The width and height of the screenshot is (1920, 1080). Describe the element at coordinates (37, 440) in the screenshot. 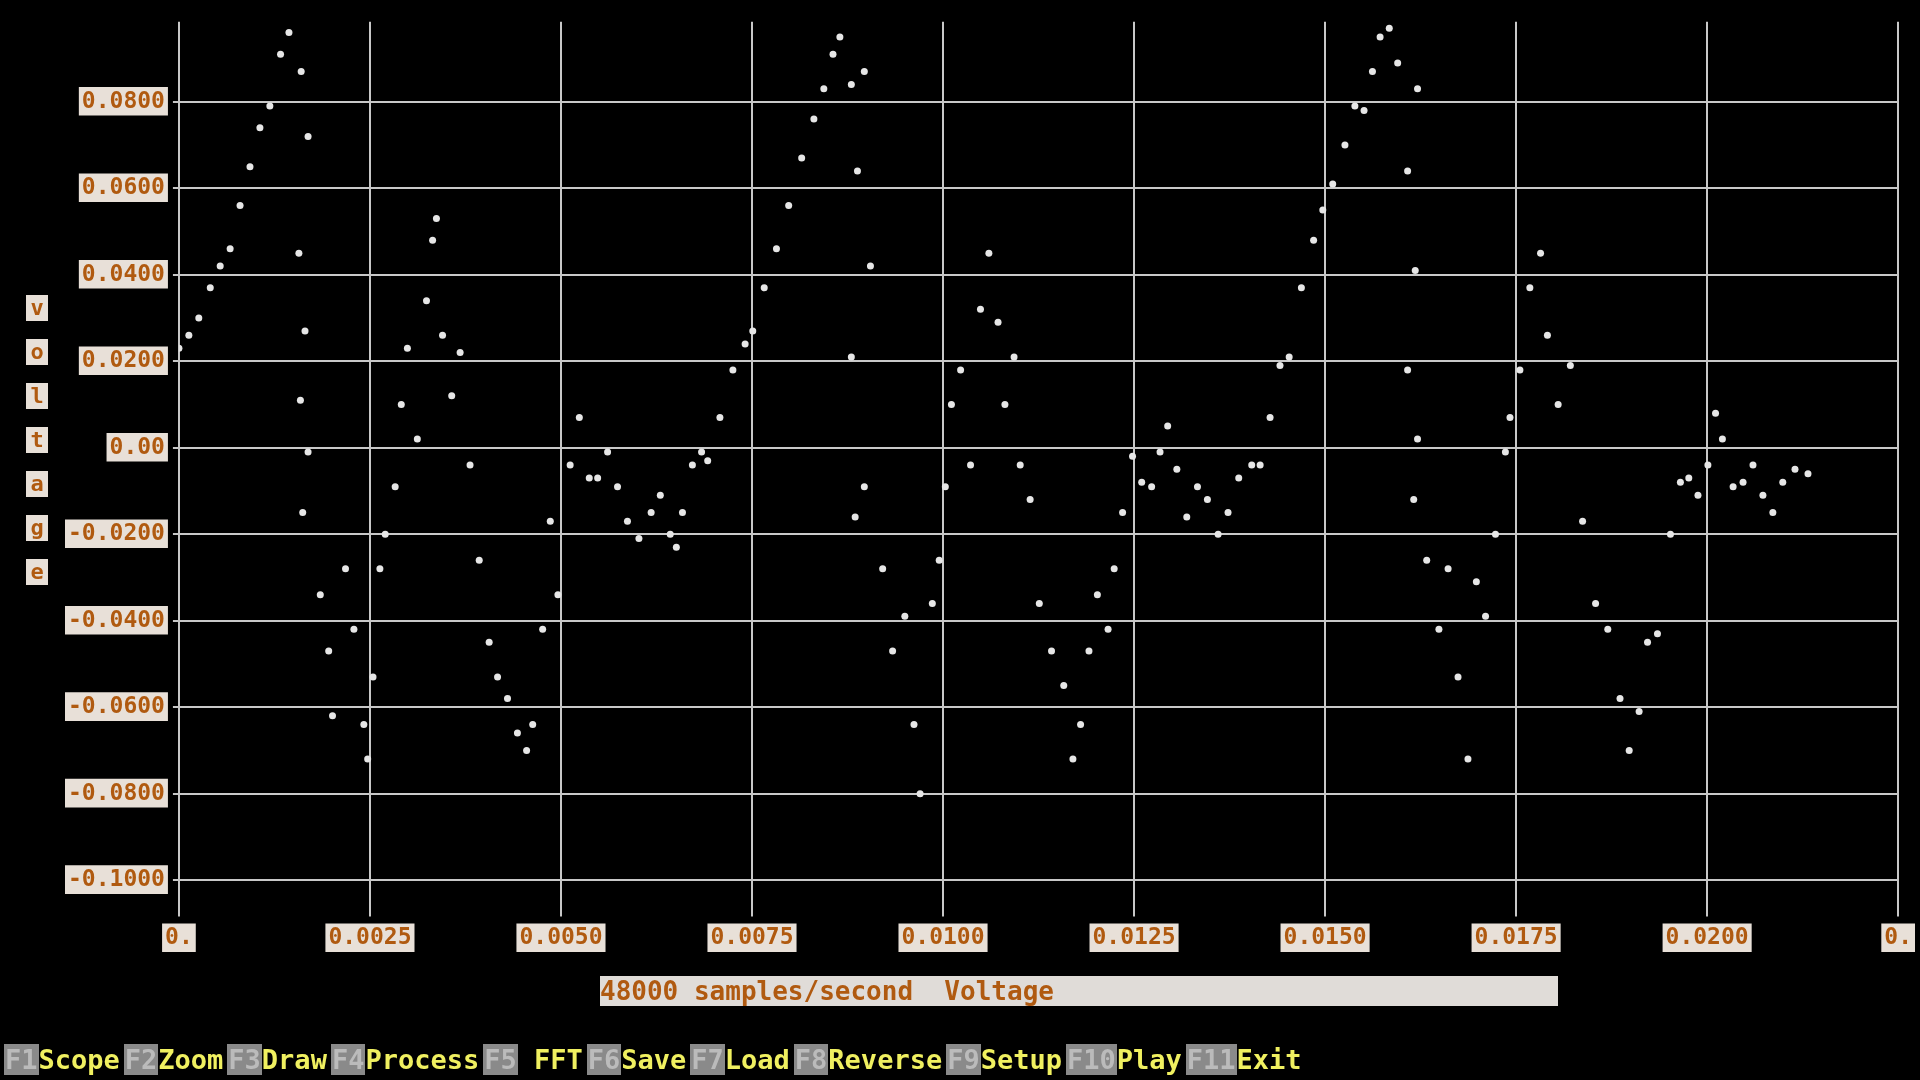

I see `y-axis-title: voltage` at that location.